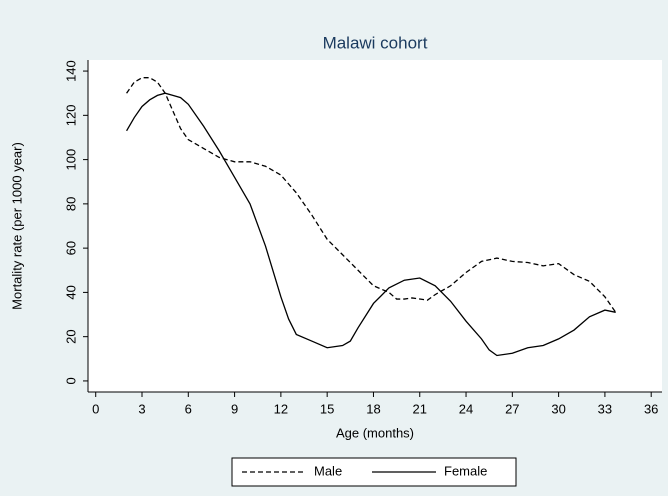 This screenshot has width=668, height=496. Describe the element at coordinates (375, 42) in the screenshot. I see `chart-title: Malawi cohort` at that location.